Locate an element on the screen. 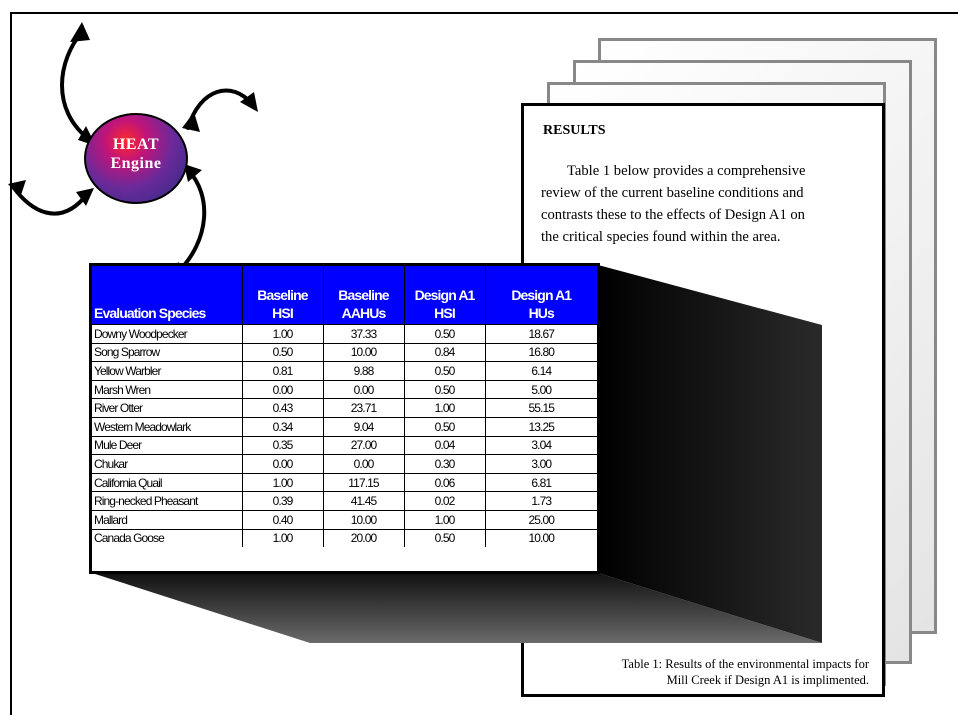 This screenshot has height=715, width=958. value-cell: 27.00 is located at coordinates (363, 445).